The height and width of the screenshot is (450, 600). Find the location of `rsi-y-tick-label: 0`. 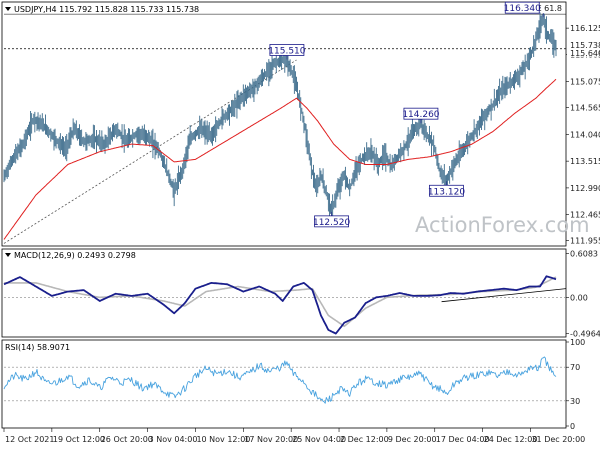

rsi-y-tick-label: 0 is located at coordinates (572, 426).